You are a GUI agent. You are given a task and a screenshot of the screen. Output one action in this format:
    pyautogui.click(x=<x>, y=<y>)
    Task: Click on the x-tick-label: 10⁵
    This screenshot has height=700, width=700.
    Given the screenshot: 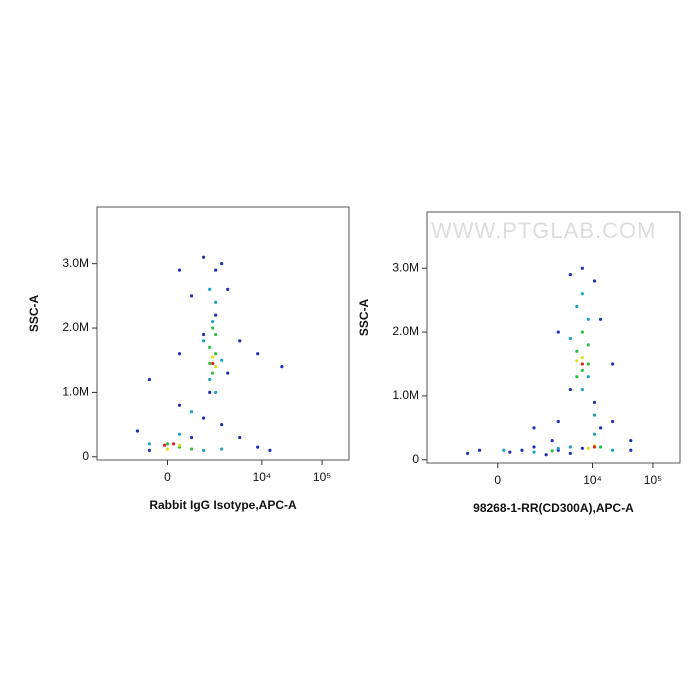 What is the action you would take?
    pyautogui.click(x=653, y=480)
    